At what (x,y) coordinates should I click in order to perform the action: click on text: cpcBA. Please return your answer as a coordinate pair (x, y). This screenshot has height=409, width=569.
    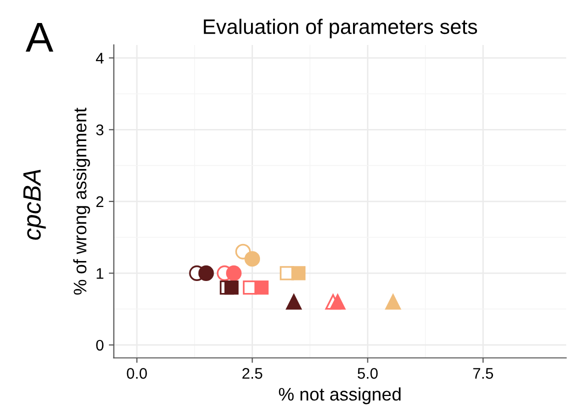
    Looking at the image, I should click on (34, 205).